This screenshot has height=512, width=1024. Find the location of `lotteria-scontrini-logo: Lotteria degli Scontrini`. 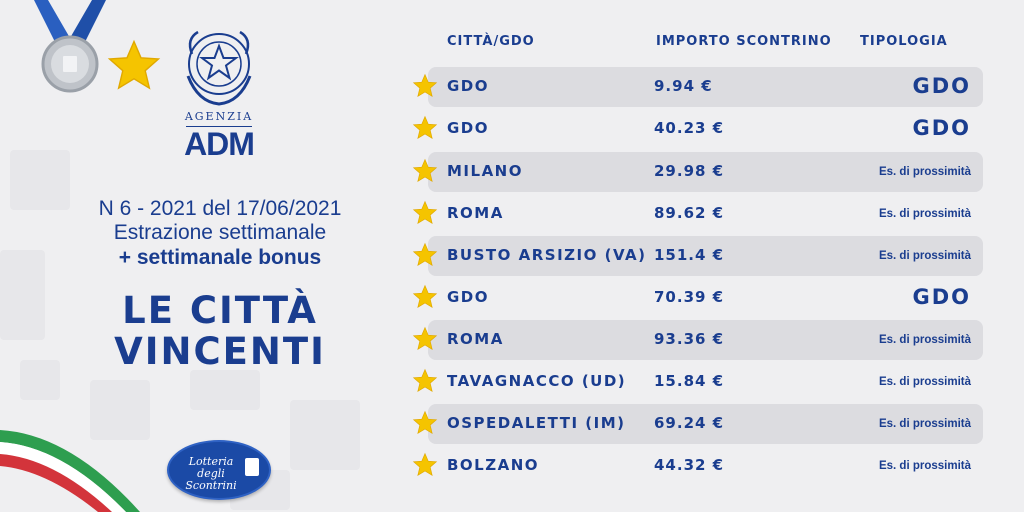

lotteria-scontrini-logo: Lotteria degli Scontrini is located at coordinates (219, 470).